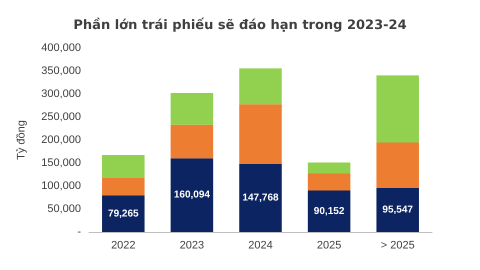  Describe the element at coordinates (61, 94) in the screenshot. I see `y-tick-label: 300,000` at that location.